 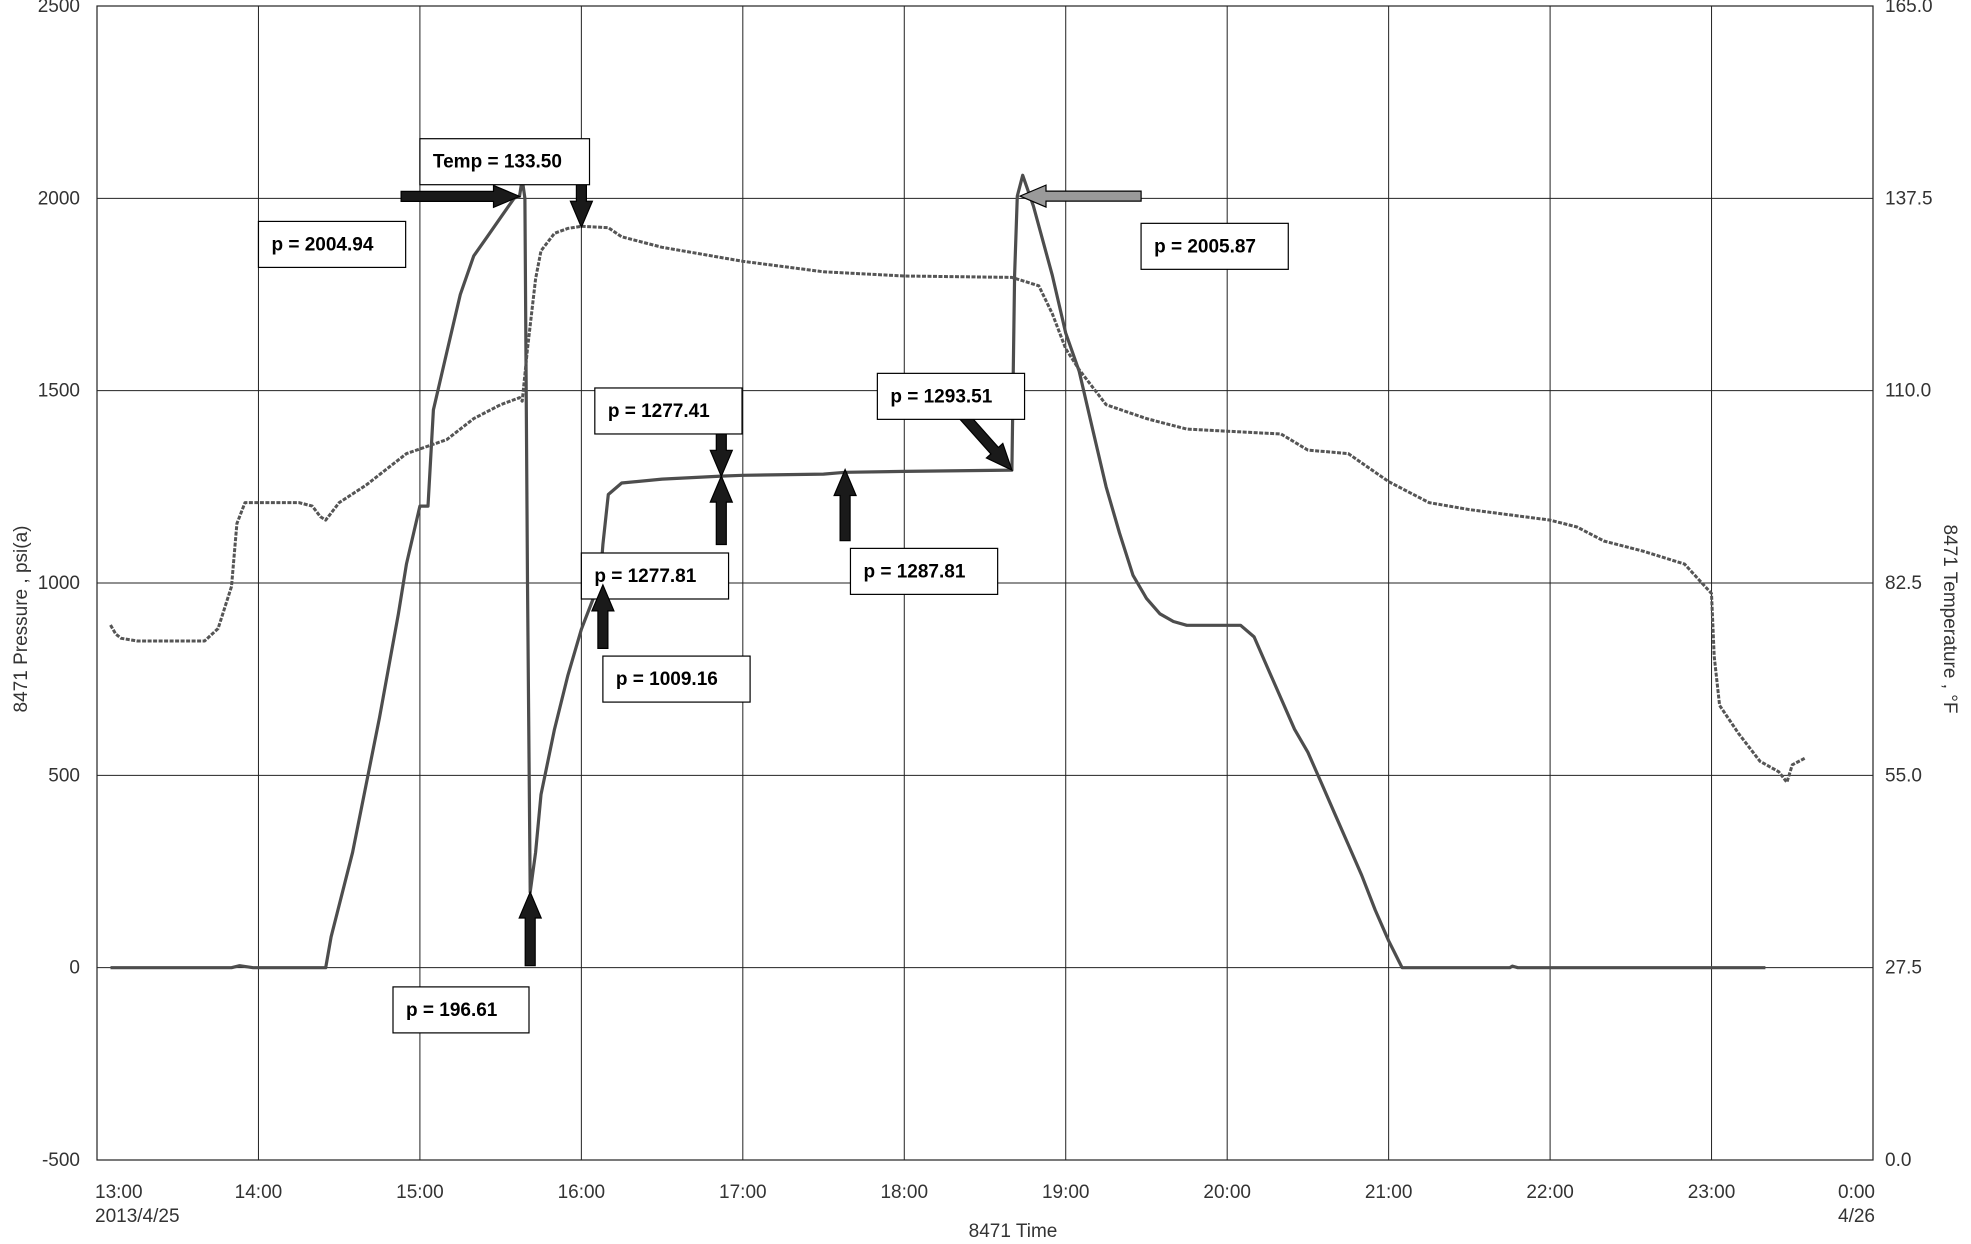 I want to click on y-left-tick-label: 1000, so click(x=59, y=583).